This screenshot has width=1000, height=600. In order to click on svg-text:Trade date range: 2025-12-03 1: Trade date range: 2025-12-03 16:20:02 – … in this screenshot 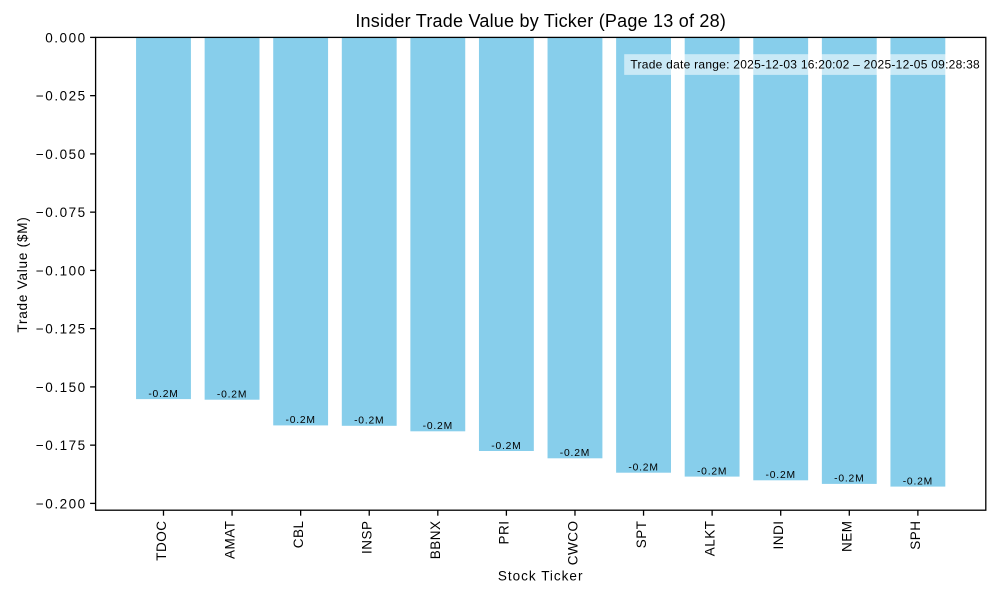, I will do `click(805, 65)`.